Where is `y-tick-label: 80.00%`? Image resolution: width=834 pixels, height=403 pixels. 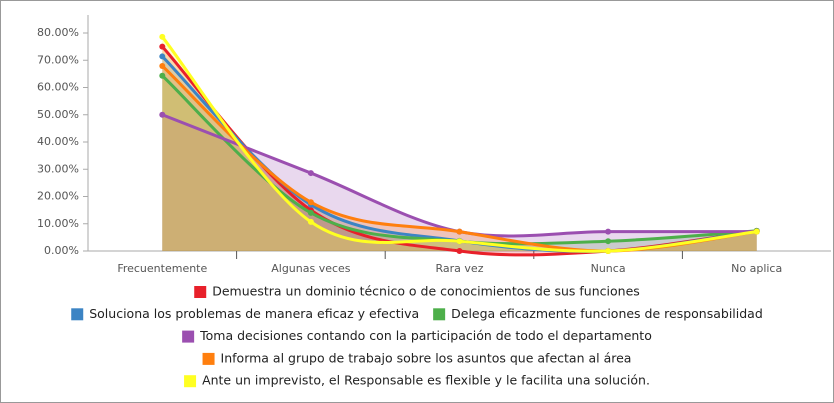
y-tick-label: 80.00% is located at coordinates (58, 32).